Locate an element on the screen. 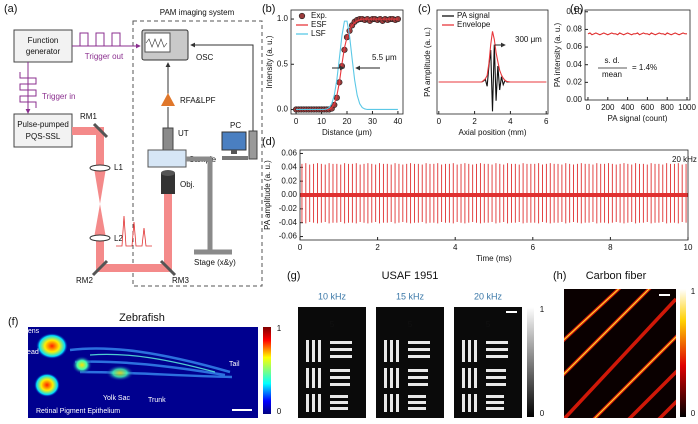 The width and height of the screenshot is (698, 424). laser is located at coordinates (43, 130).